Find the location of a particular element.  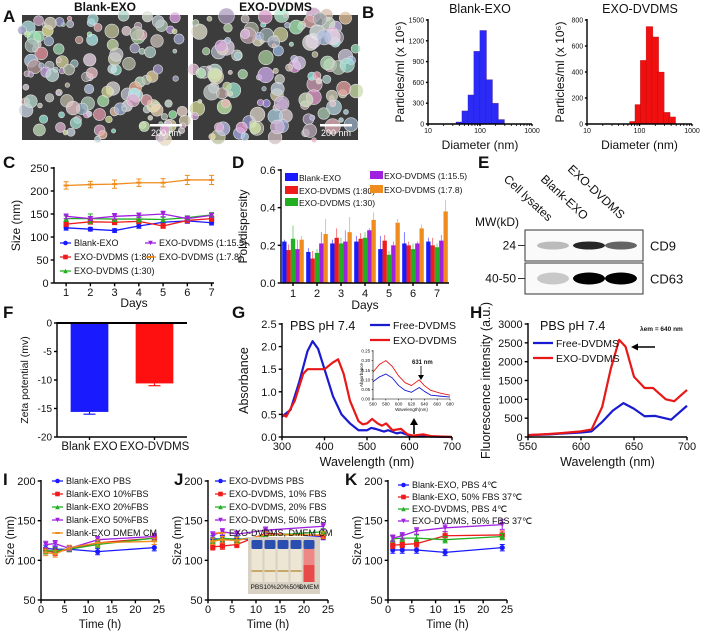

panel-label: G is located at coordinates (238, 312).